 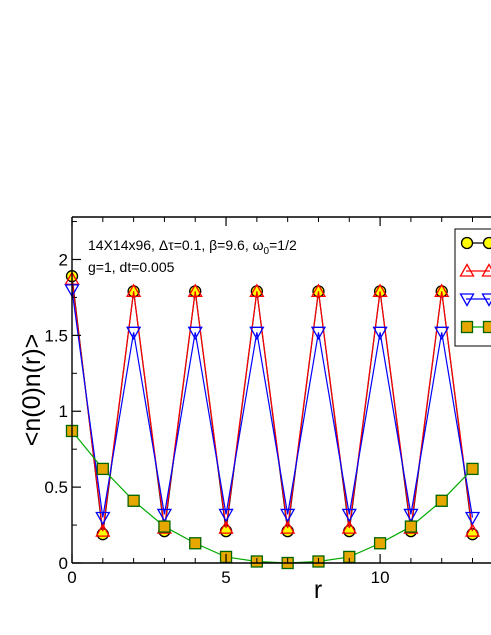 What do you see at coordinates (192, 247) in the screenshot?
I see `annotation-line-1: 14X14x96, Δτ=0.1, β=9.6, ω0=1/2` at bounding box center [192, 247].